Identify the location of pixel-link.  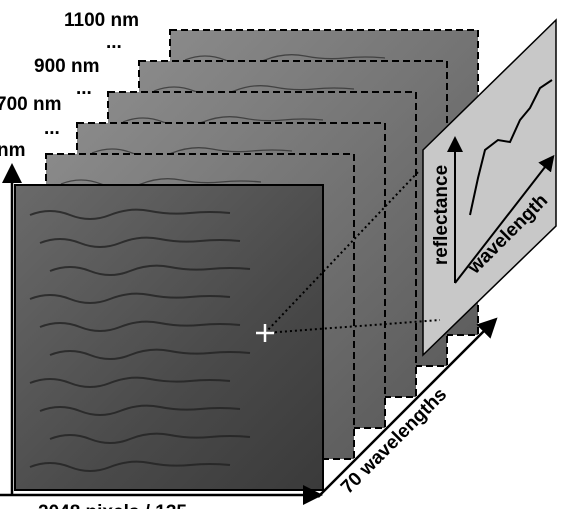
(352, 326).